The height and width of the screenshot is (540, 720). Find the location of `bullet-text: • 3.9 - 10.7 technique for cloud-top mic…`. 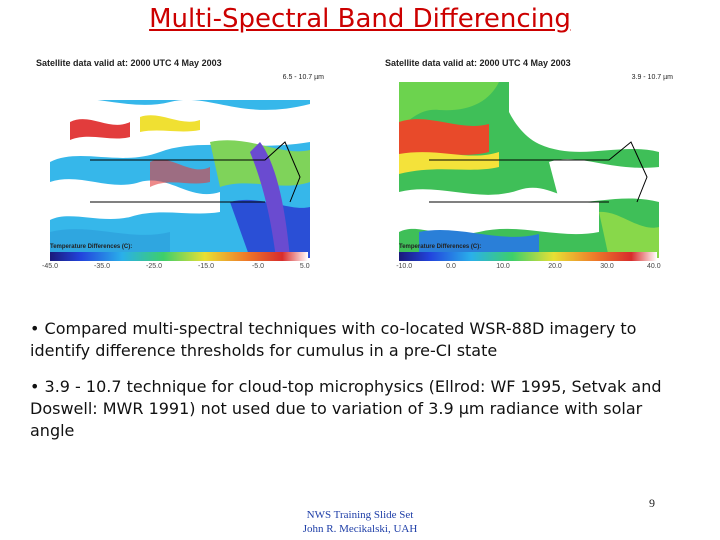

bullet-text: • 3.9 - 10.7 technique for cloud-top mic… is located at coordinates (346, 408).